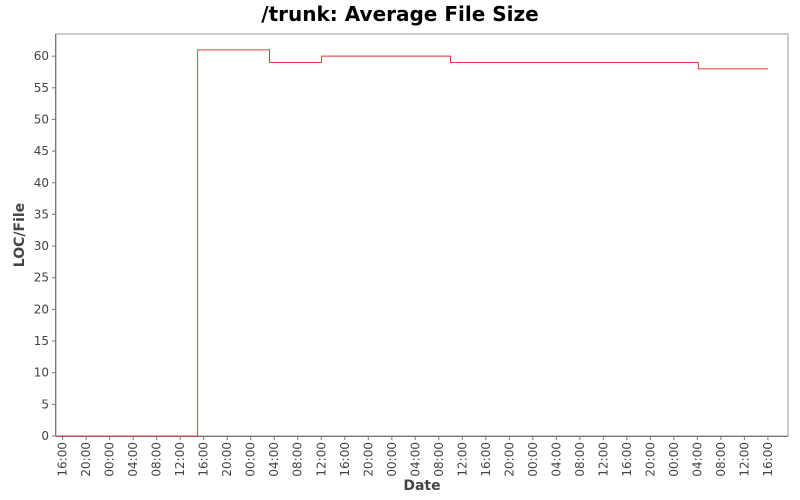 The image size is (800, 500). I want to click on y-tick-label: 10, so click(41, 373).